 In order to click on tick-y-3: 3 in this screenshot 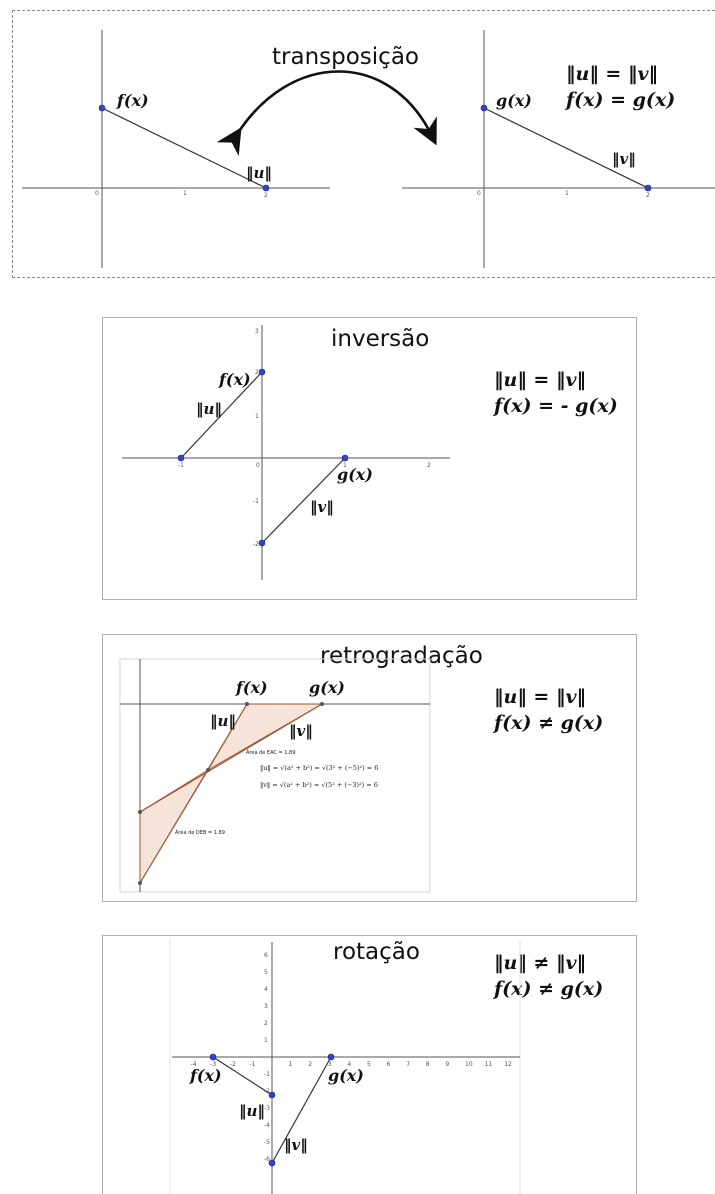, I will do `click(257, 331)`.